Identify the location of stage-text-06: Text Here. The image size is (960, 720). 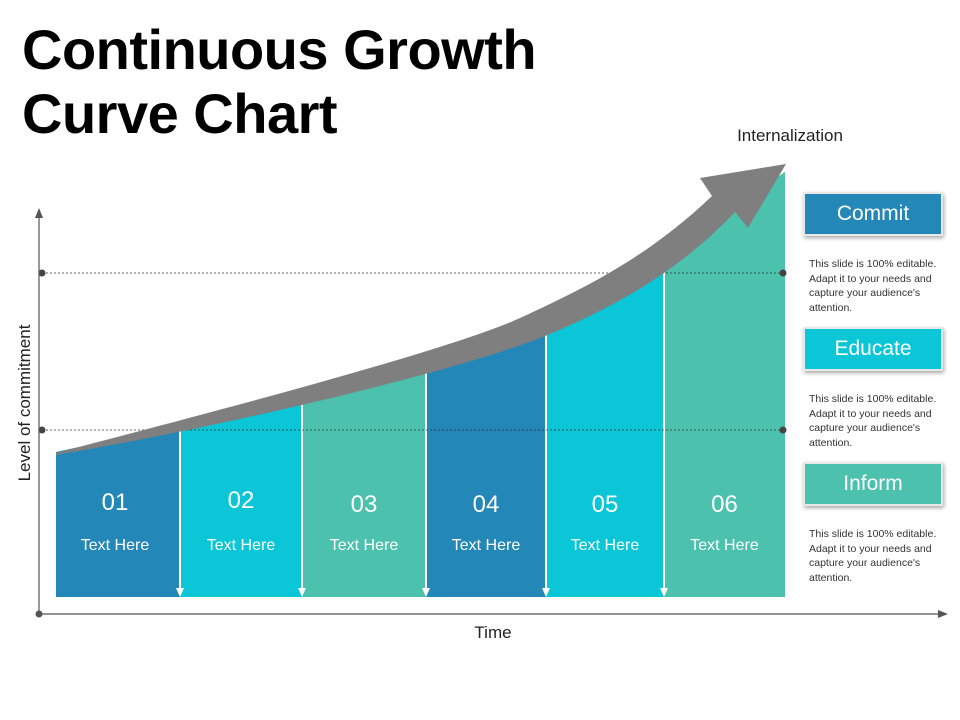
(724, 545).